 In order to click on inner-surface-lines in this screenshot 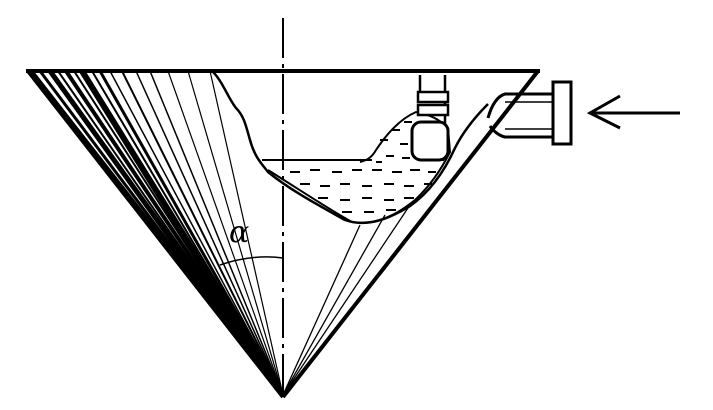, I will do `click(346, 300)`.